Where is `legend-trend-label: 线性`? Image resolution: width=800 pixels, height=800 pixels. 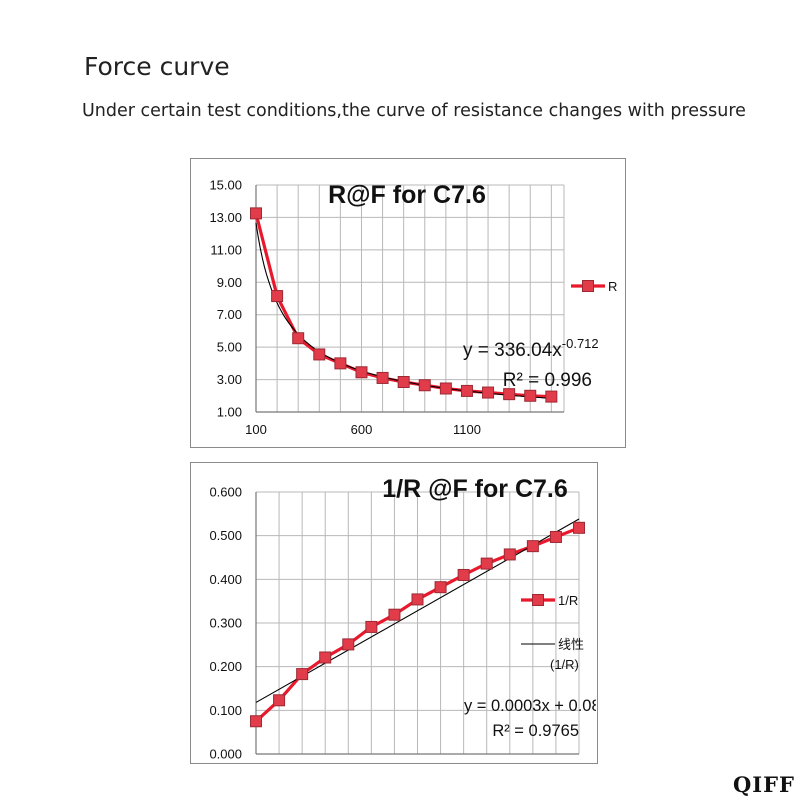 legend-trend-label: 线性 is located at coordinates (571, 645).